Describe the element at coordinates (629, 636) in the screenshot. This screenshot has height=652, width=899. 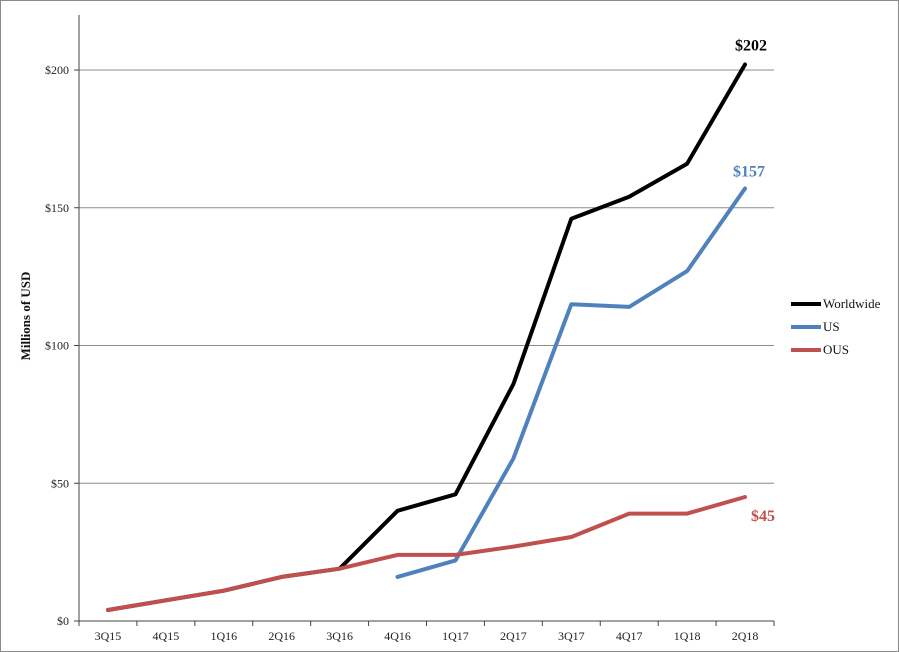
I see `x-tick-label: 4Q17` at that location.